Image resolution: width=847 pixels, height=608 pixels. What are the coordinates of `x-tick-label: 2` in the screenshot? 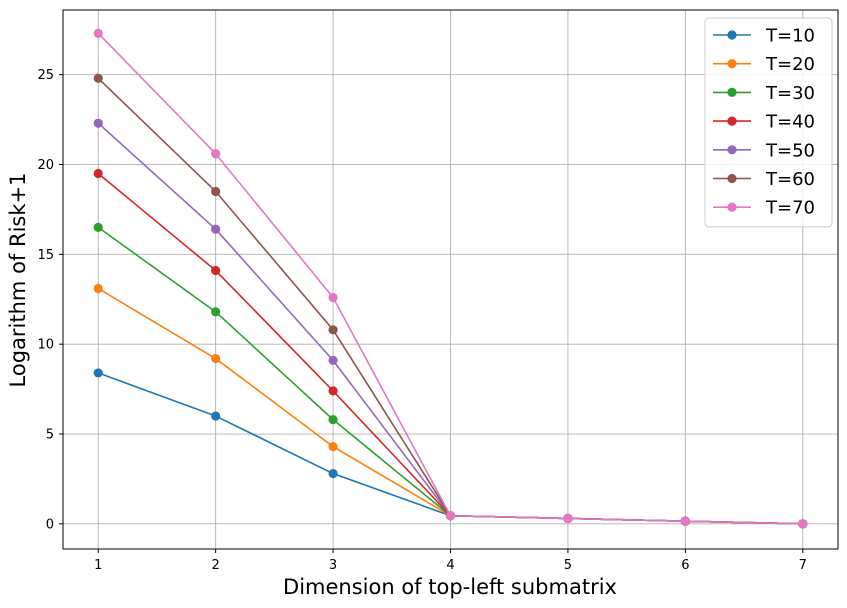 It's located at (216, 565).